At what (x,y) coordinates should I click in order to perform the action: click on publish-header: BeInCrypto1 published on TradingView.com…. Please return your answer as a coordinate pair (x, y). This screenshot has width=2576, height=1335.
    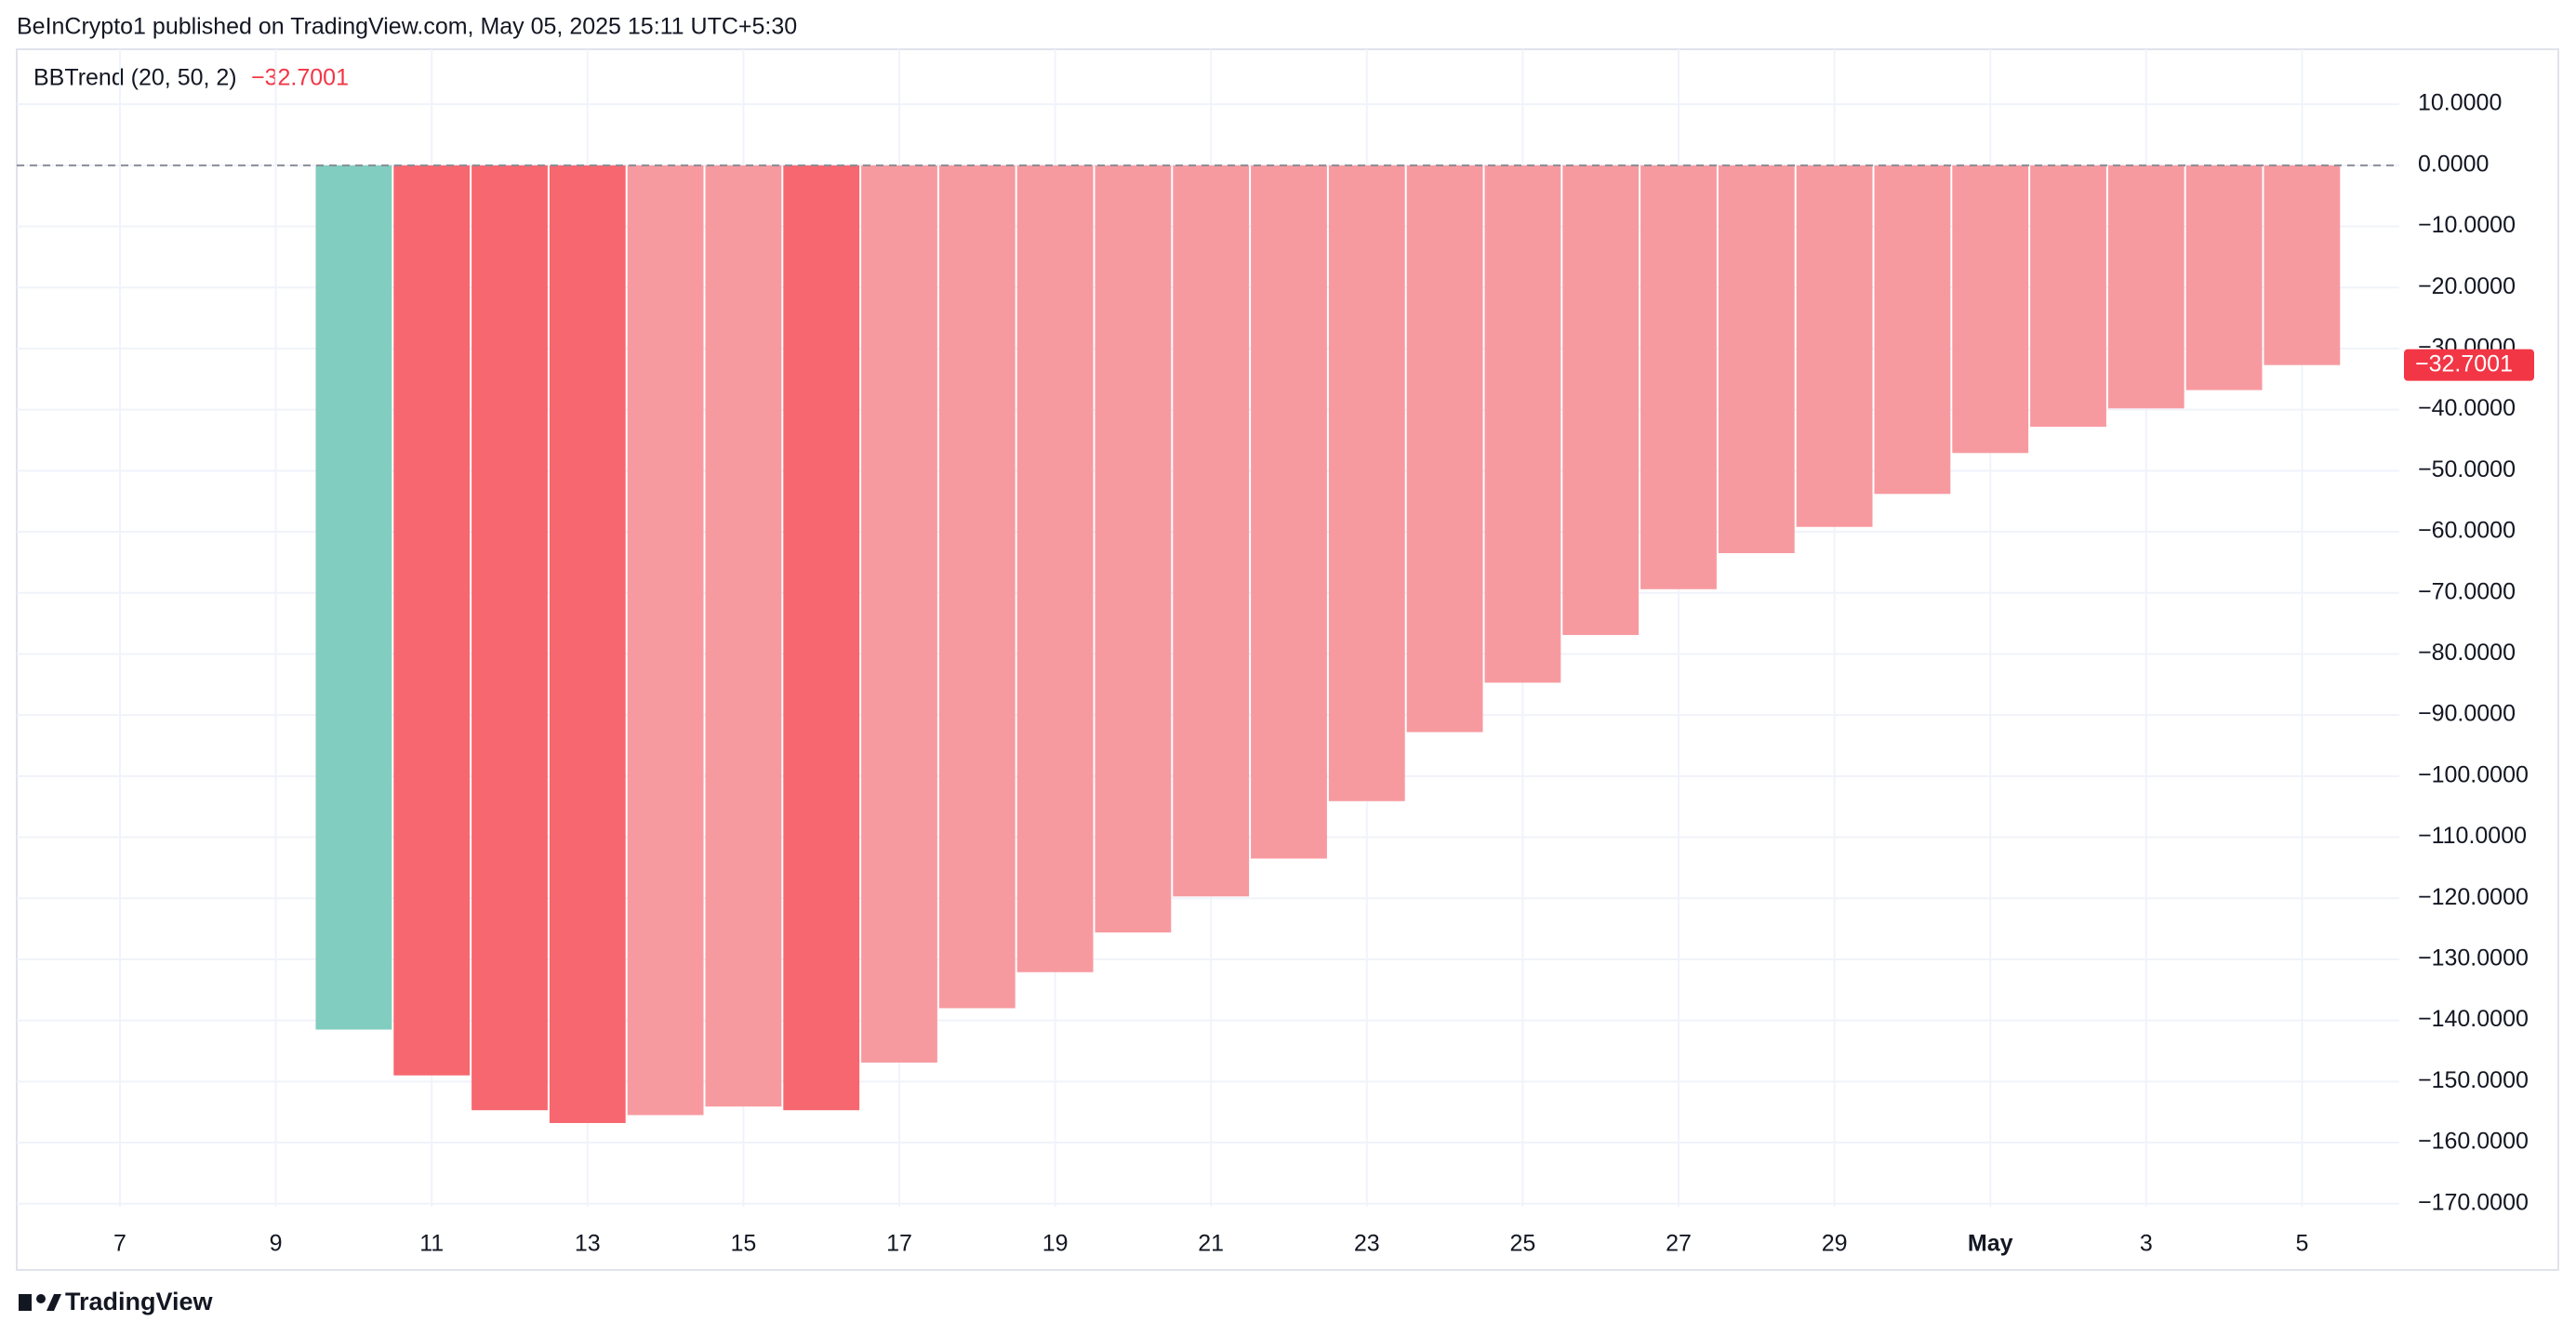
    Looking at the image, I should click on (407, 27).